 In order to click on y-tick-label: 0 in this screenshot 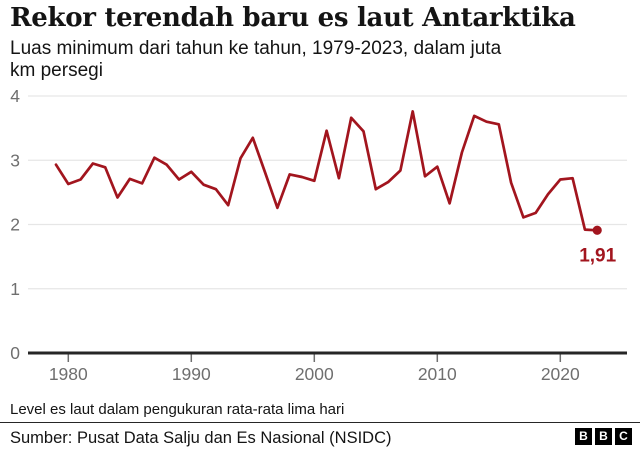, I will do `click(15, 353)`.